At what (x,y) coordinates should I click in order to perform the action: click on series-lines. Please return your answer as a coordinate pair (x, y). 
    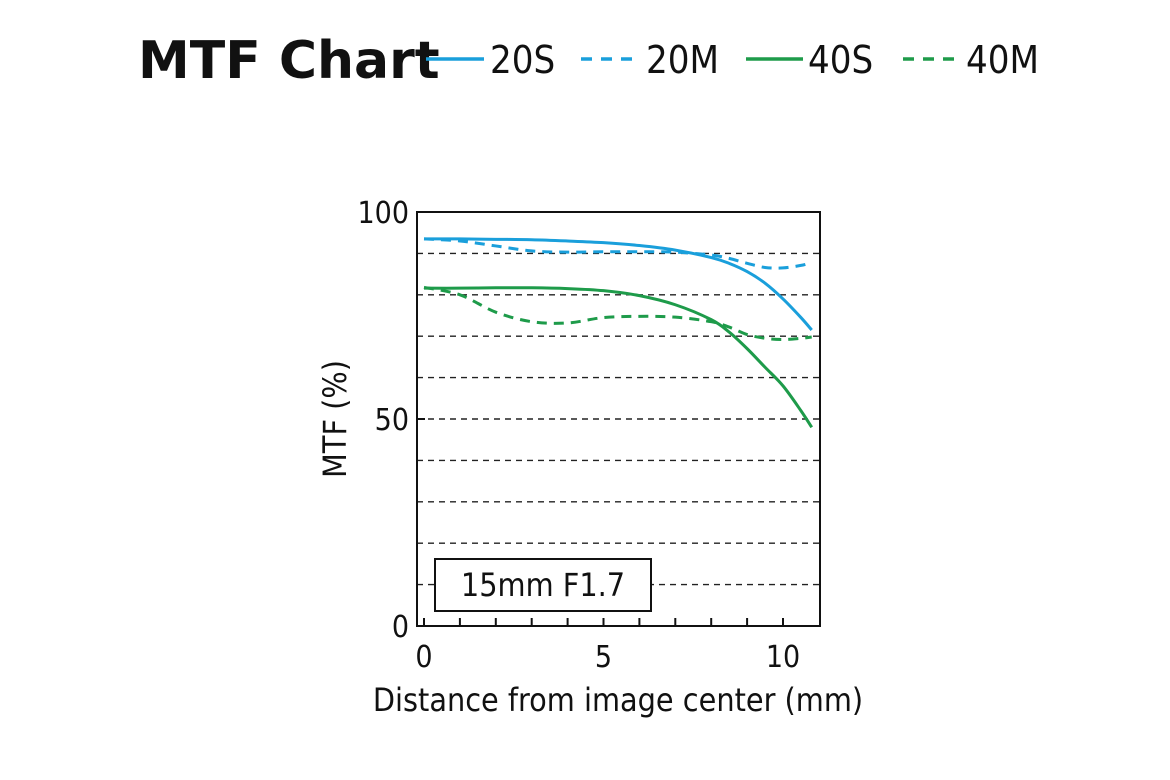
    Looking at the image, I should click on (618, 333).